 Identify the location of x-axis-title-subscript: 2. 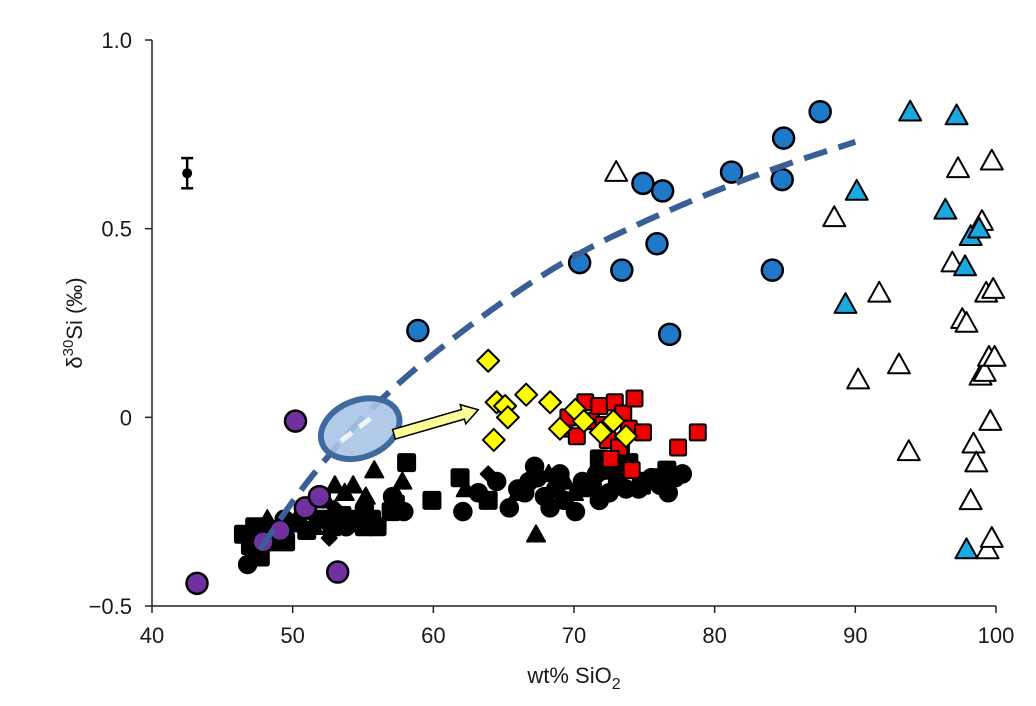
(616, 684).